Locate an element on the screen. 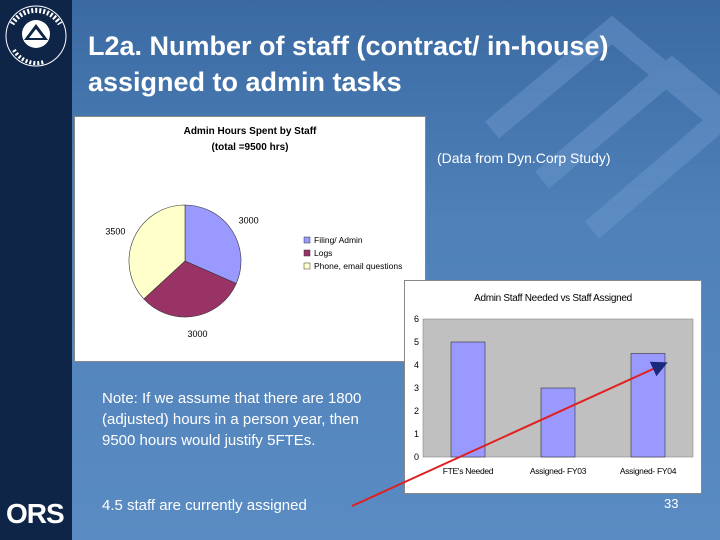 This screenshot has width=720, height=540. sidebar: ORS is located at coordinates (36, 270).